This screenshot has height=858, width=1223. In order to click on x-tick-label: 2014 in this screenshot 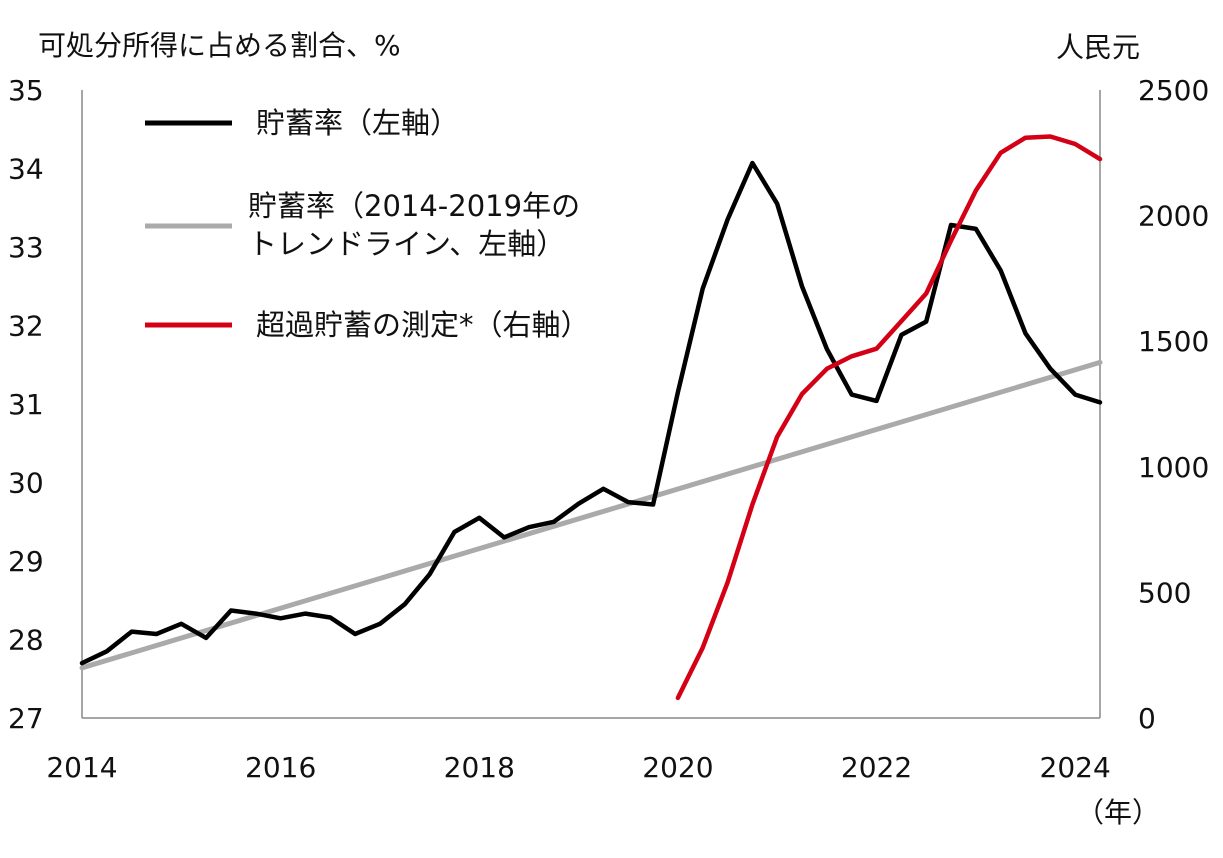, I will do `click(81, 767)`.